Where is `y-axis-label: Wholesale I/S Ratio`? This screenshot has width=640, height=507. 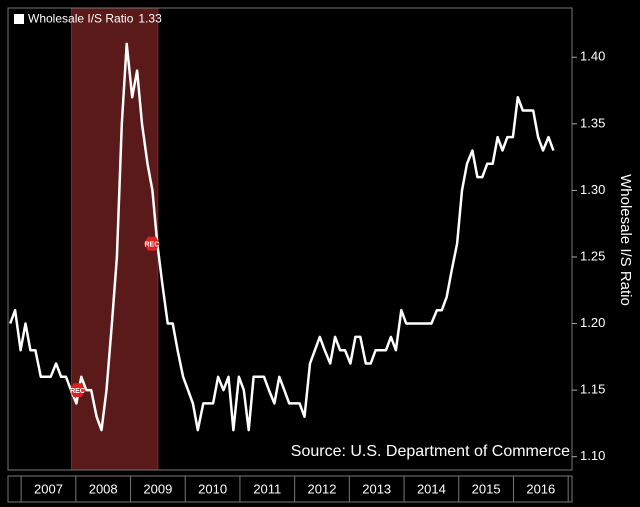 y-axis-label: Wholesale I/S Ratio is located at coordinates (625, 240).